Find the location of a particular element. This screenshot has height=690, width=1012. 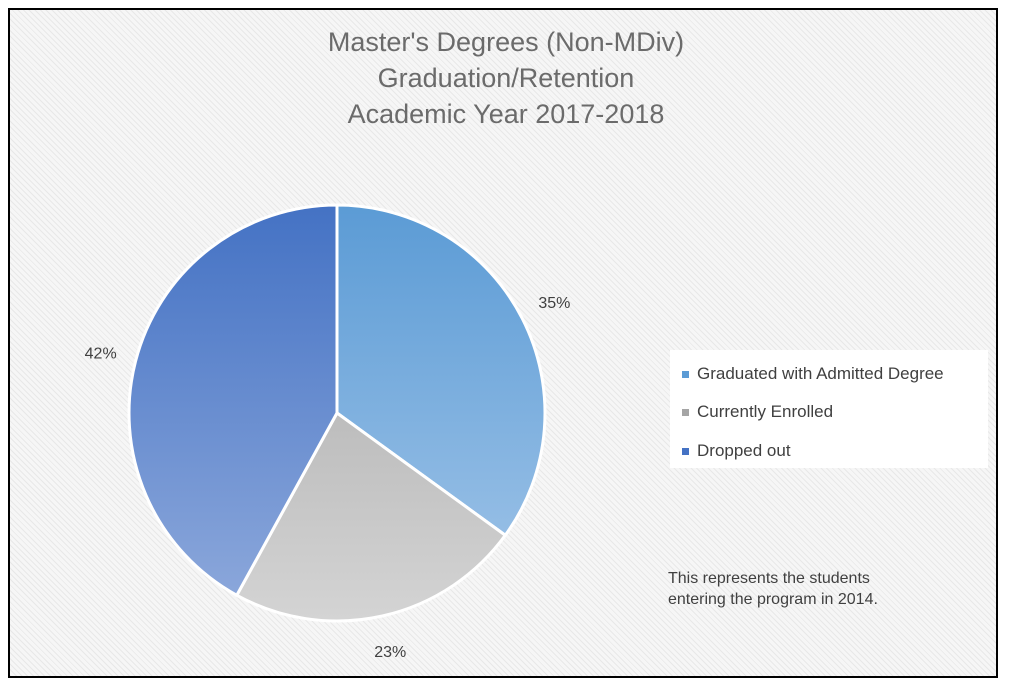

legend-item-enrolled: Currently Enrolled is located at coordinates (757, 412).